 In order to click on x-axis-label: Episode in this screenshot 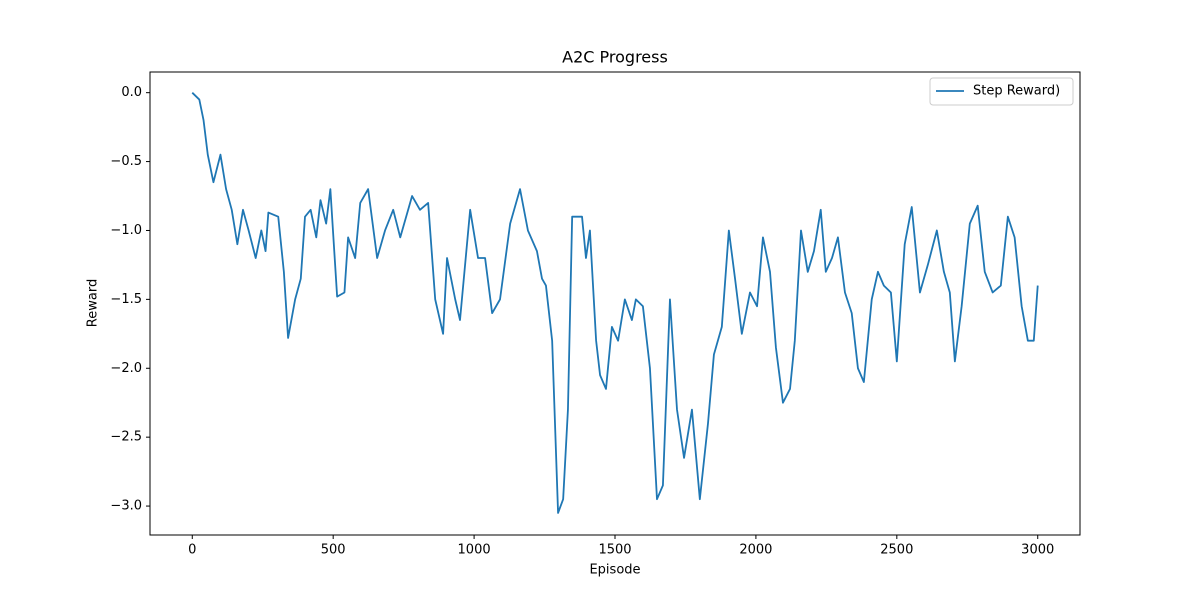, I will do `click(614, 570)`.